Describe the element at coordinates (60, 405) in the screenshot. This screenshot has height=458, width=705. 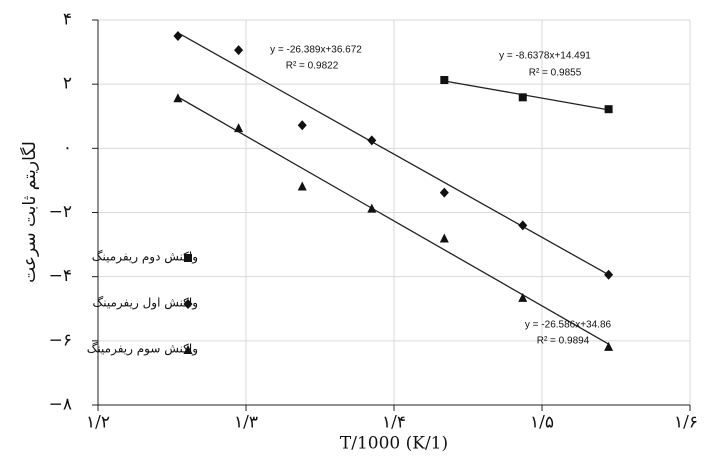
I see `y-tick-label: −۸` at that location.